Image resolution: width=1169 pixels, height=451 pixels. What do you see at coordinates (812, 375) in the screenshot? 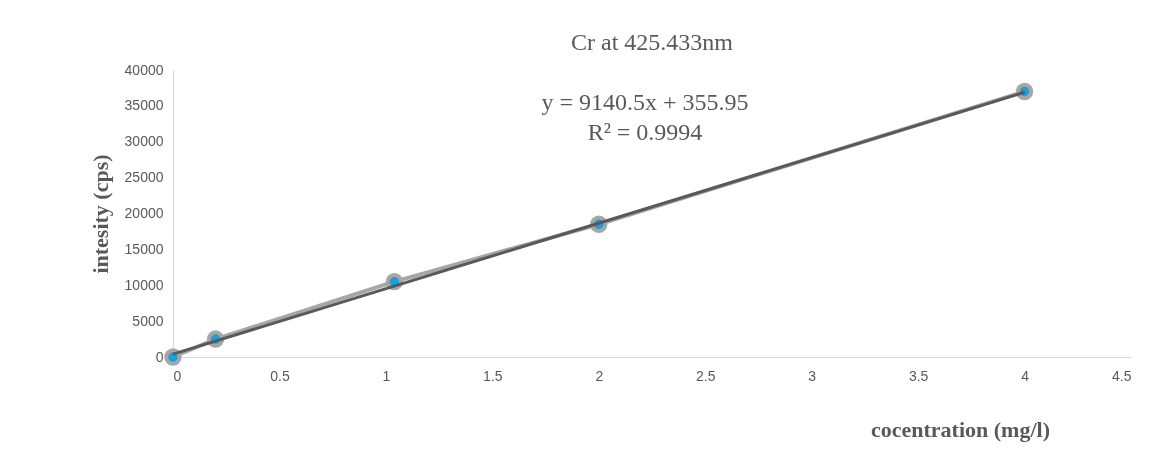
I see `x-tick-label: 3` at bounding box center [812, 375].